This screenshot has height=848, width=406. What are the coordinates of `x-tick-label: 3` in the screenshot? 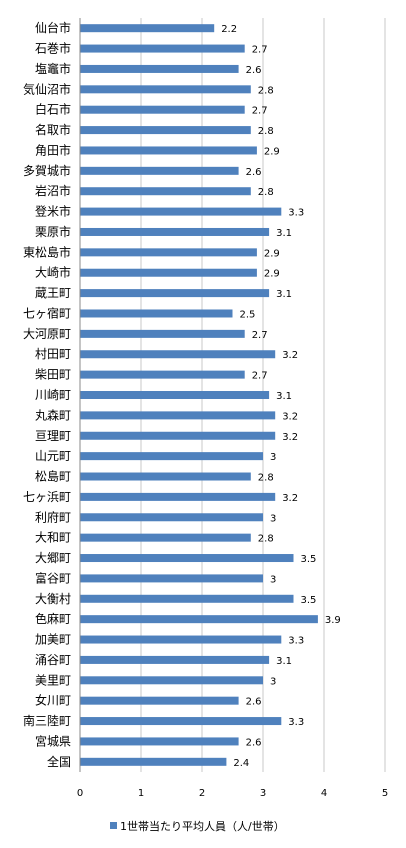 It's located at (263, 793).